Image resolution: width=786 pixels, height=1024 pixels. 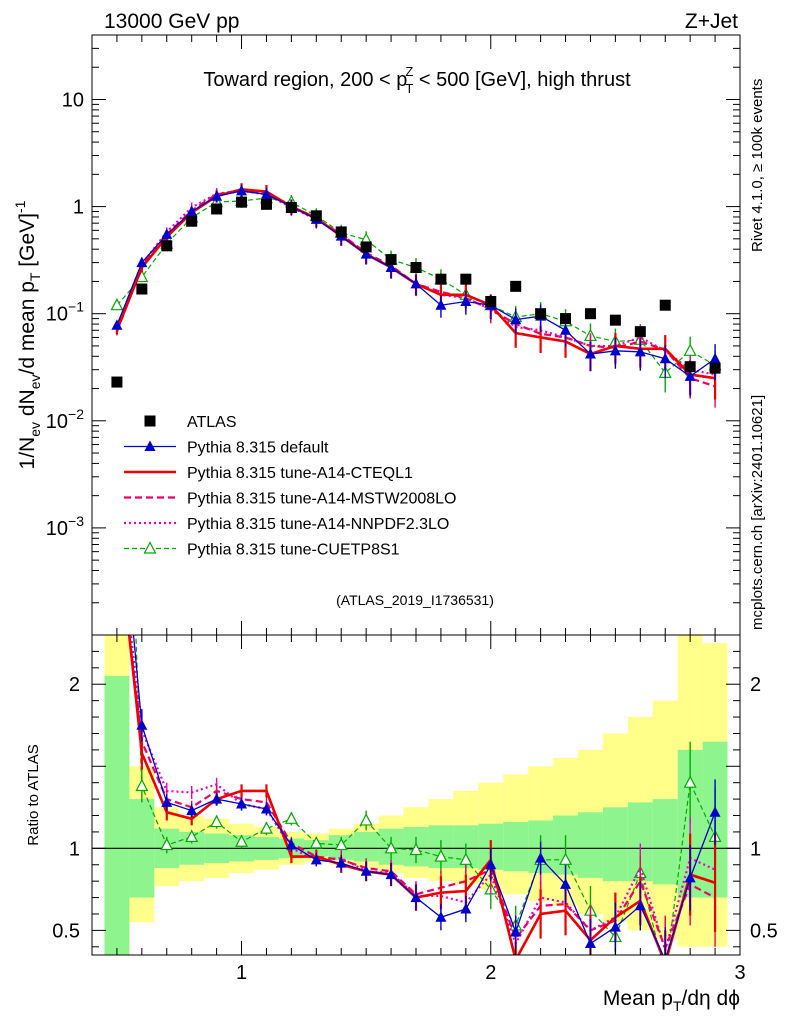 I want to click on y-tick-label-exp: −2, so click(x=76, y=414).